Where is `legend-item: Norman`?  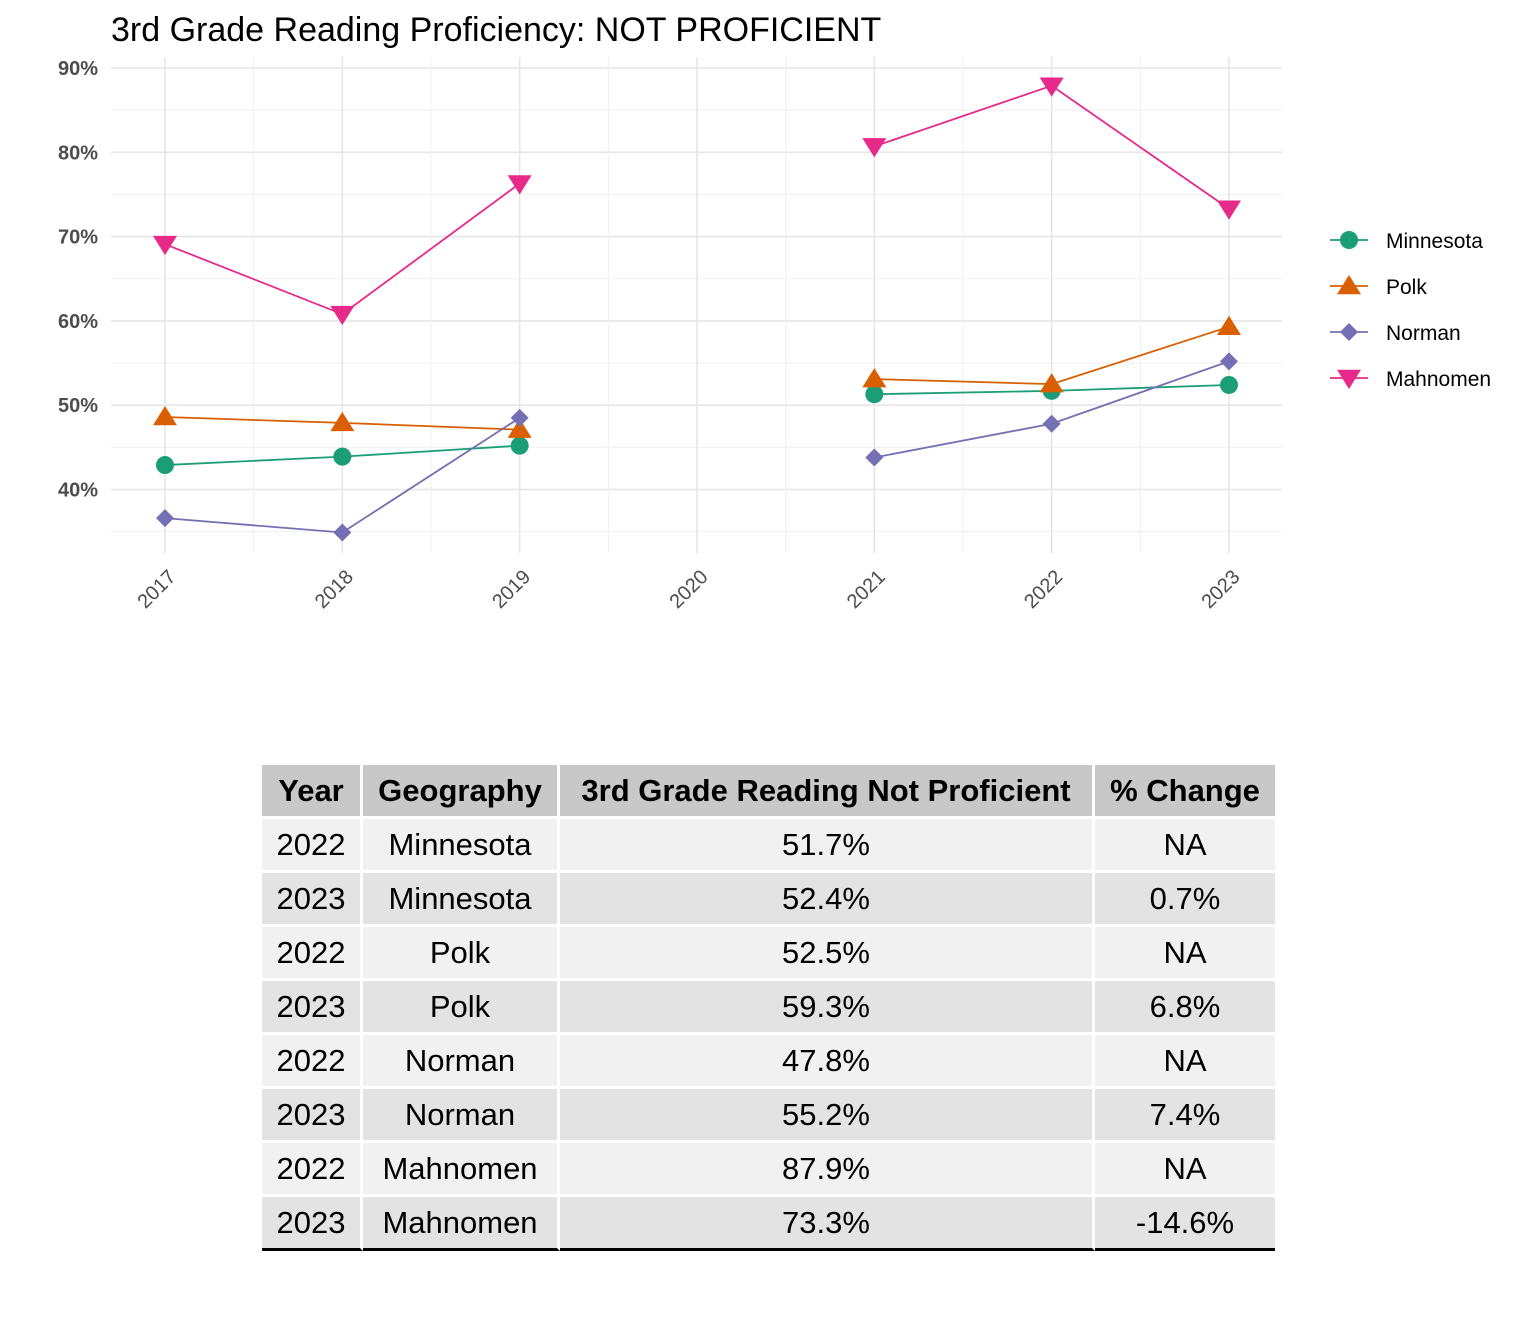 legend-item: Norman is located at coordinates (1395, 333).